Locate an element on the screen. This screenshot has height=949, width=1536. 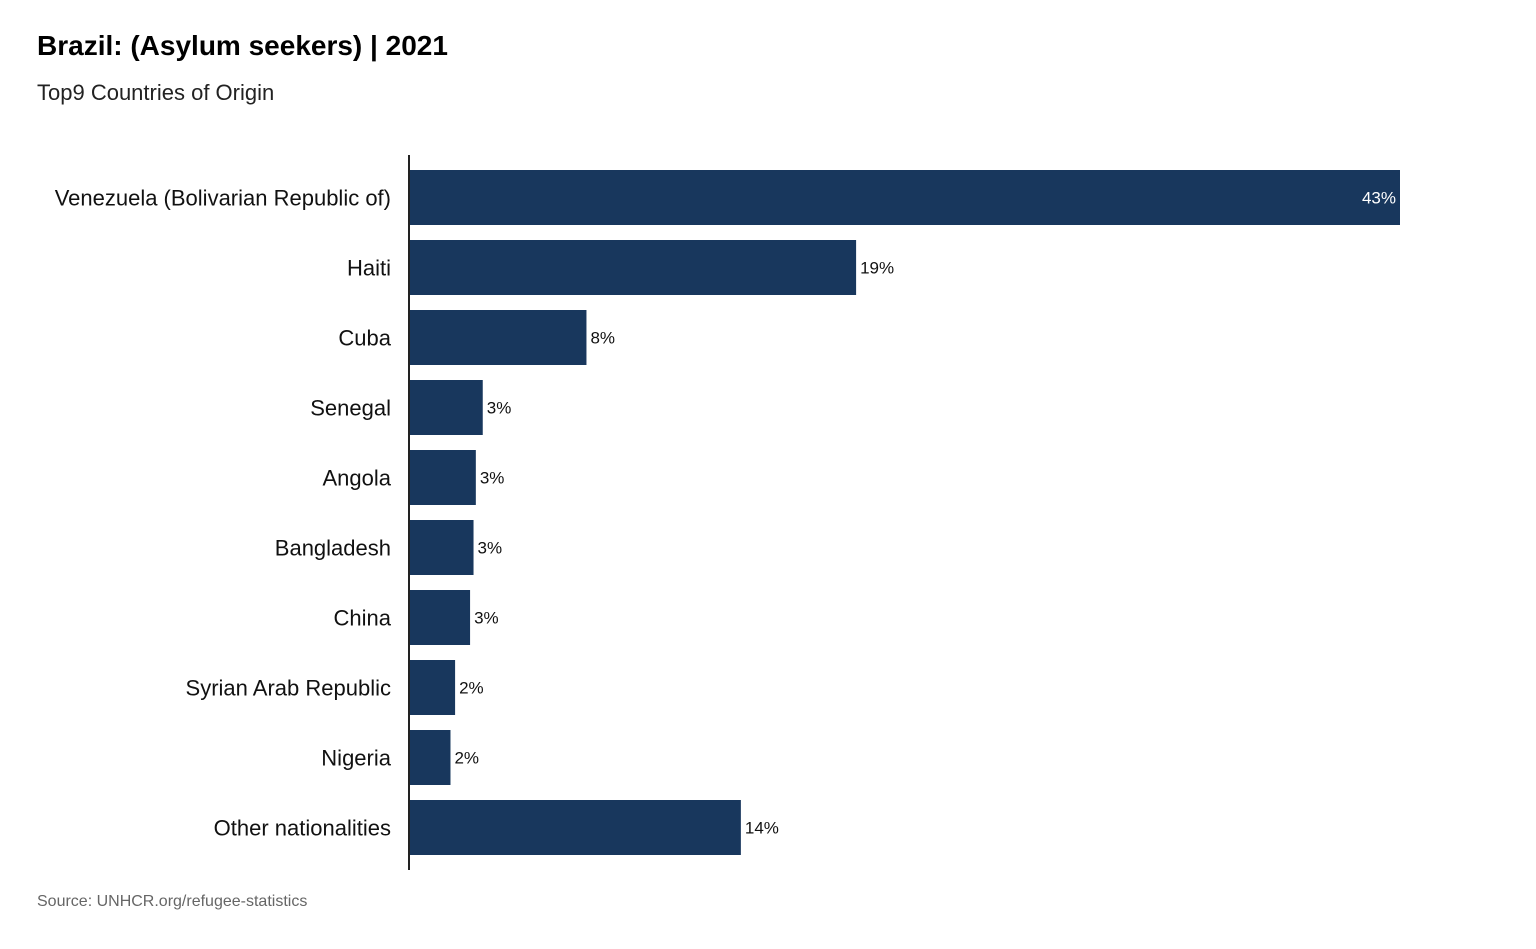
category-label: Angola is located at coordinates (356, 478).